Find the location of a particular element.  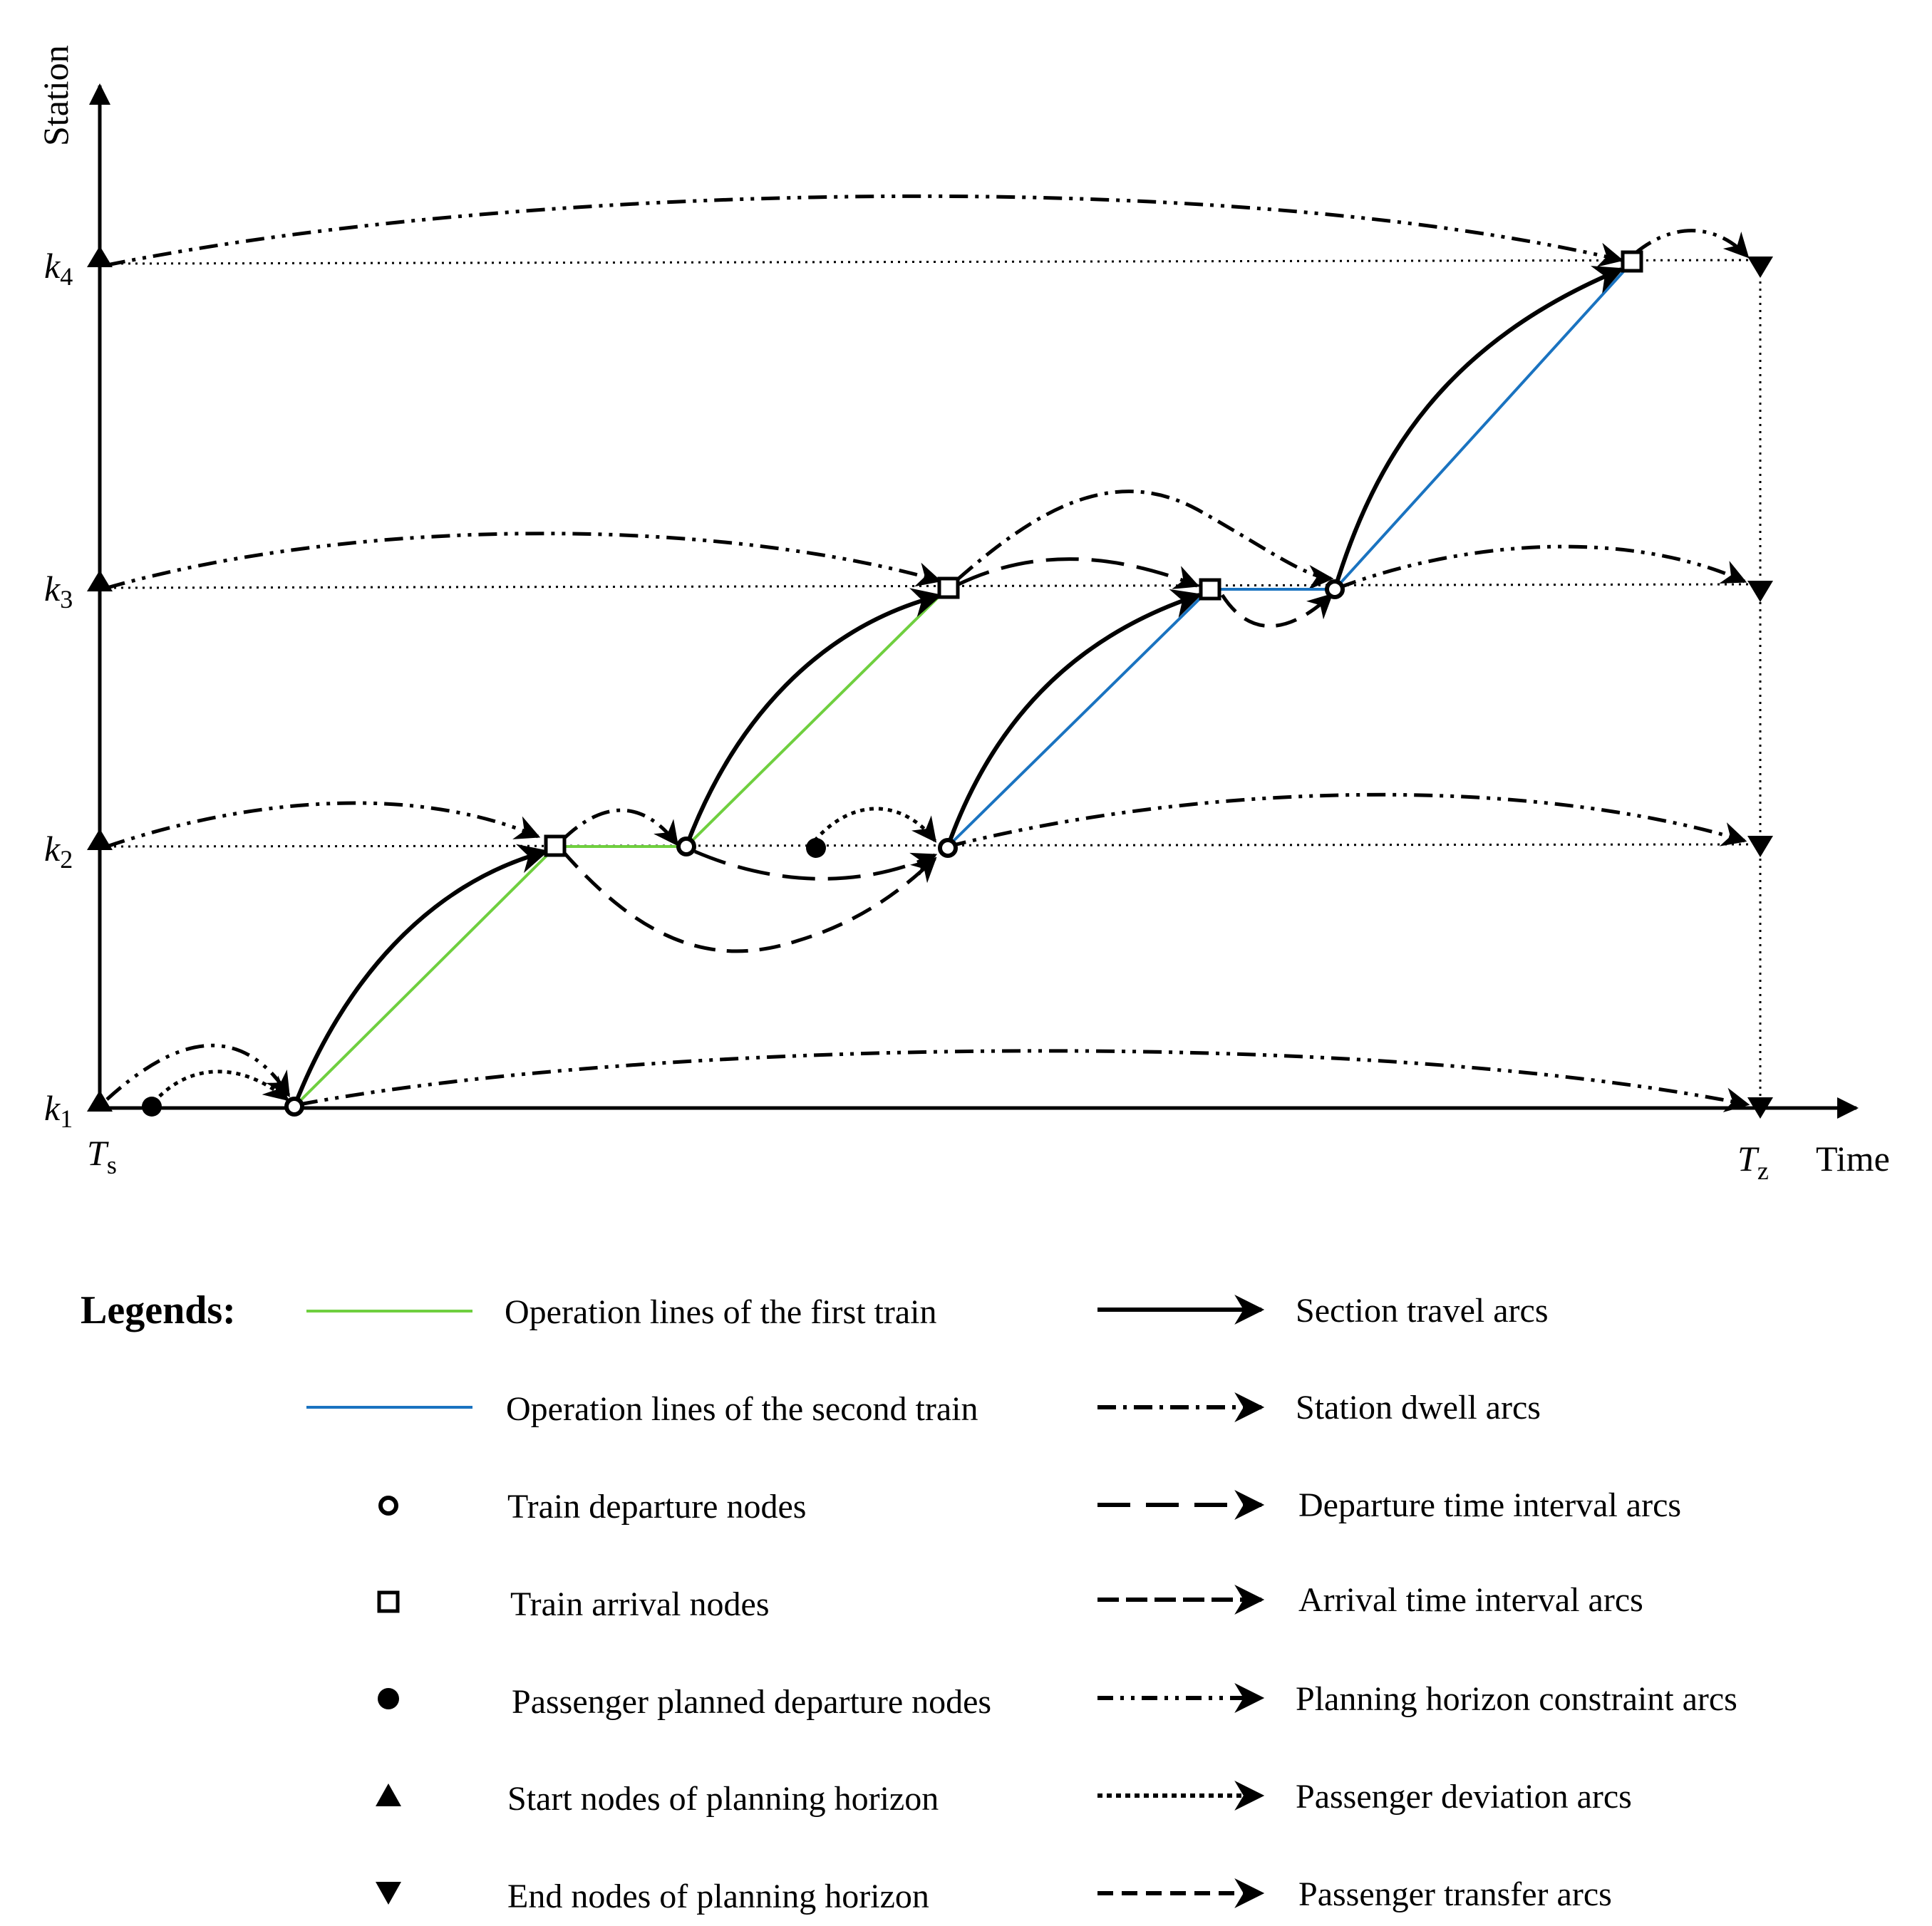

legend-label-planning-horizon: Planning horizon constraint arcs is located at coordinates (1516, 1699).